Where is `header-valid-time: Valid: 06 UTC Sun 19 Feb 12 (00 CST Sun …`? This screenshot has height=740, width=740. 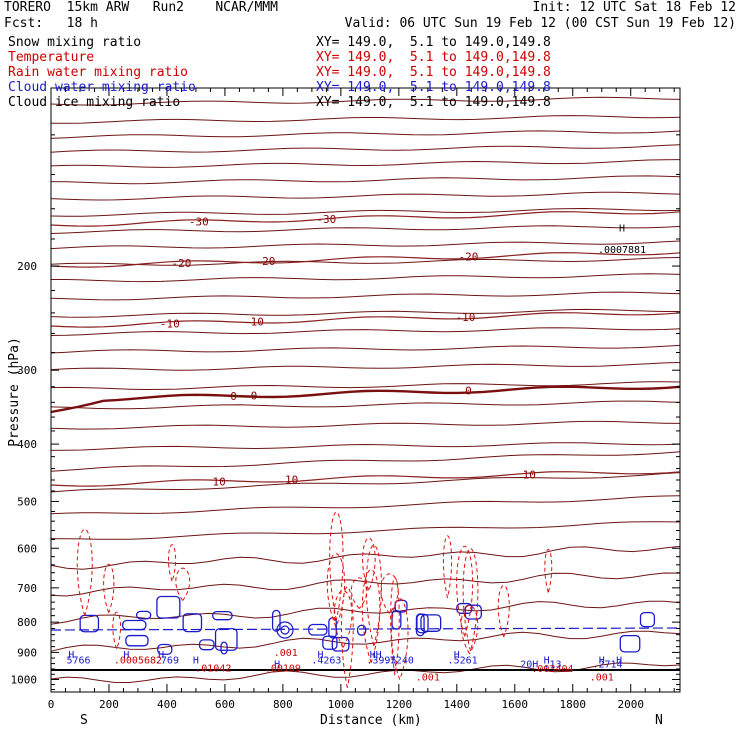
header-valid-time: Valid: 06 UTC Sun 19 Feb 12 (00 CST Sun … is located at coordinates (540, 23).